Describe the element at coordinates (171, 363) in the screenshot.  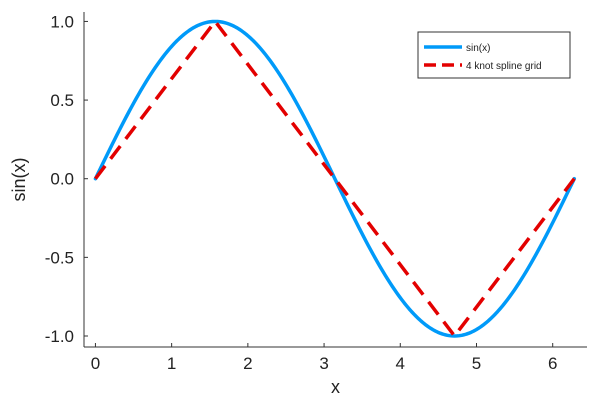
I see `x-tick-label: 1` at that location.